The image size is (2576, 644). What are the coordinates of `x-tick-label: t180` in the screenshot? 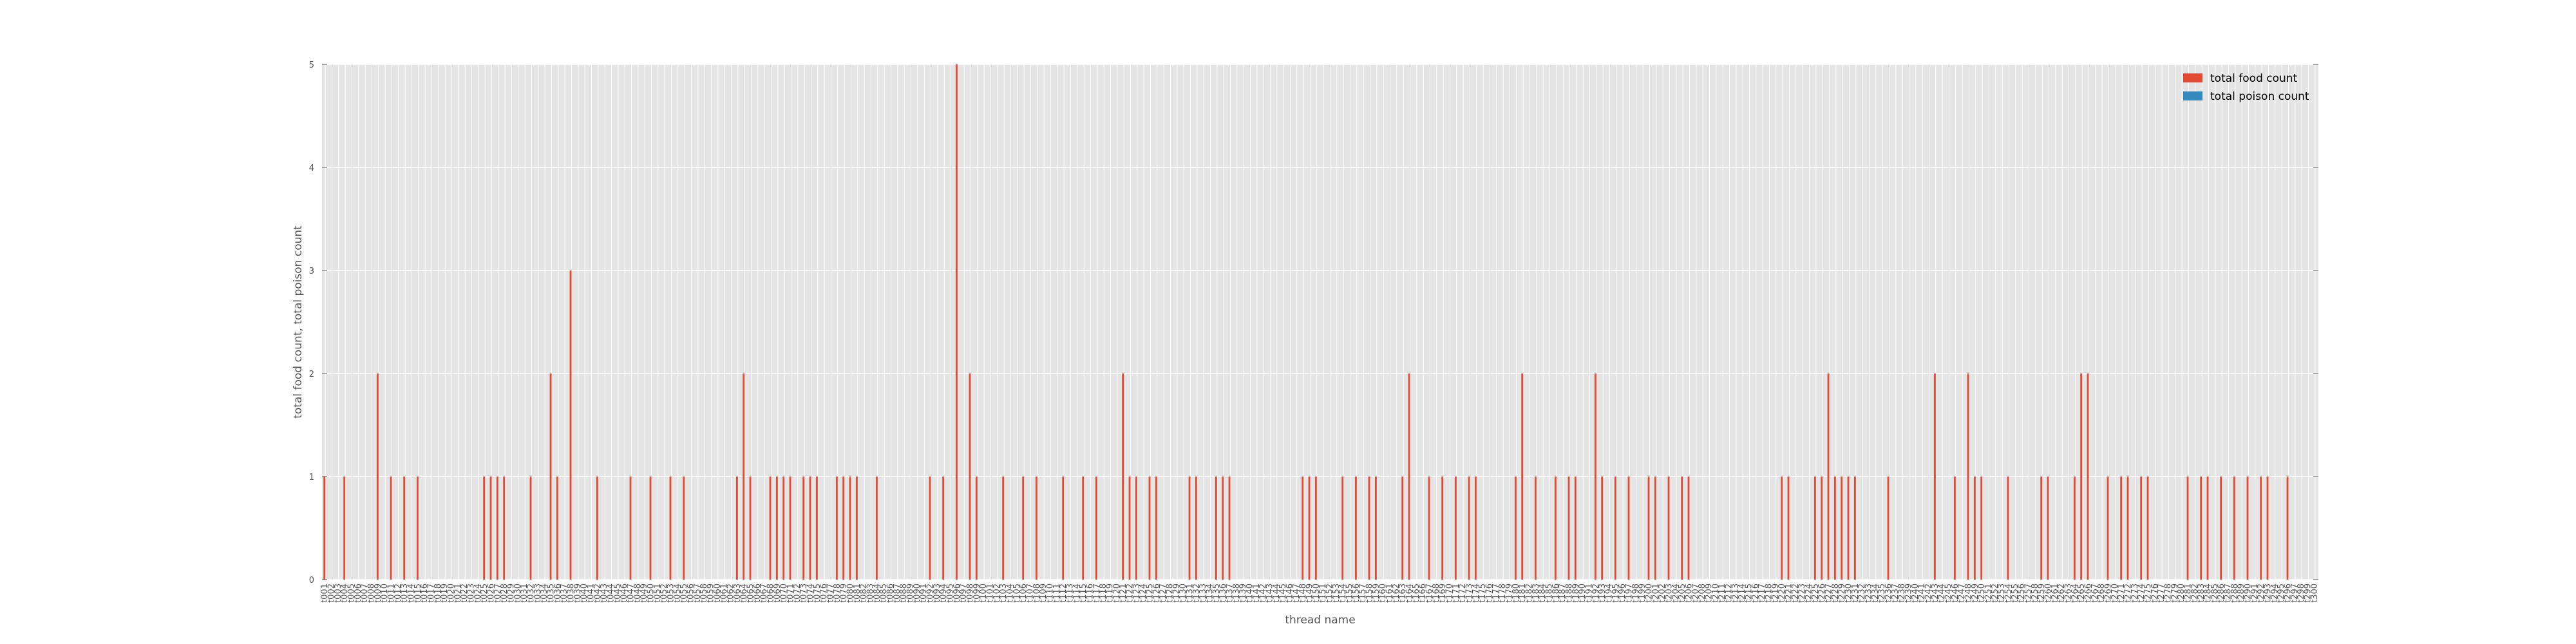 It's located at (1516, 593).